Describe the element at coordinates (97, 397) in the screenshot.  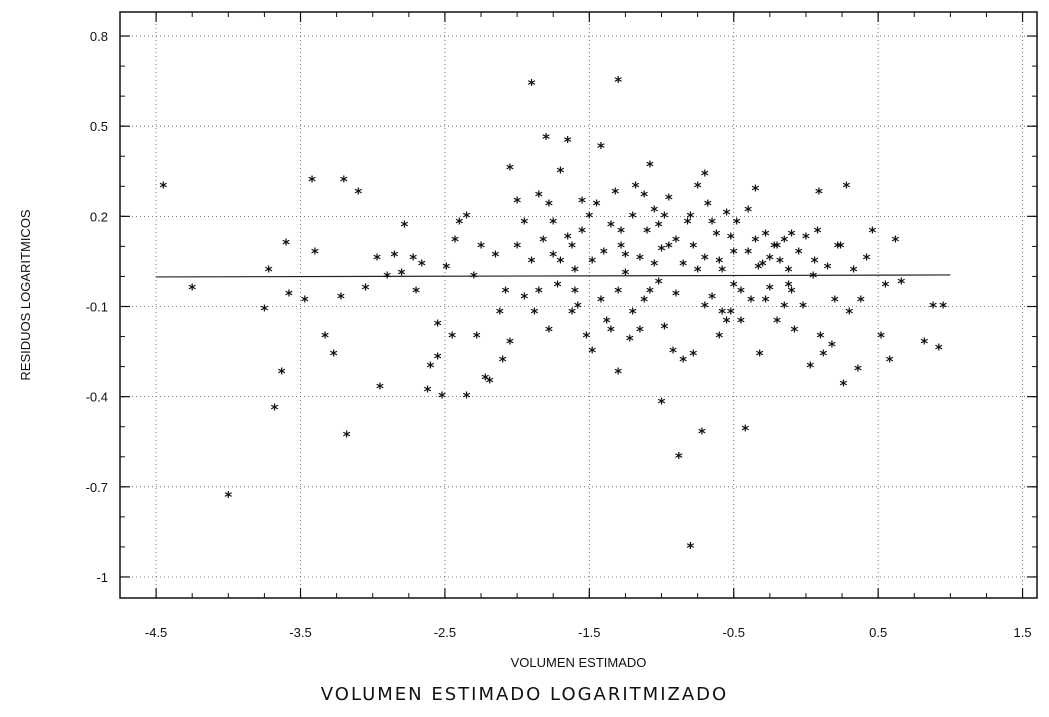
I see `y-tick-label: -0.4` at that location.